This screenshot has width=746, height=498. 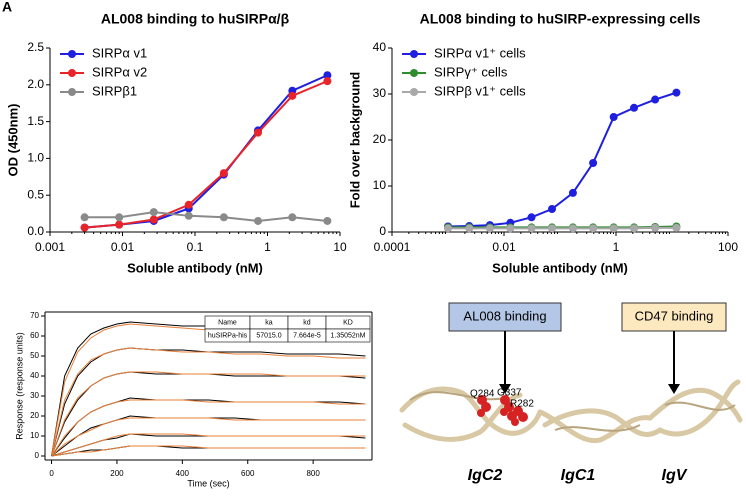 I want to click on table-cell, so click(x=348, y=335).